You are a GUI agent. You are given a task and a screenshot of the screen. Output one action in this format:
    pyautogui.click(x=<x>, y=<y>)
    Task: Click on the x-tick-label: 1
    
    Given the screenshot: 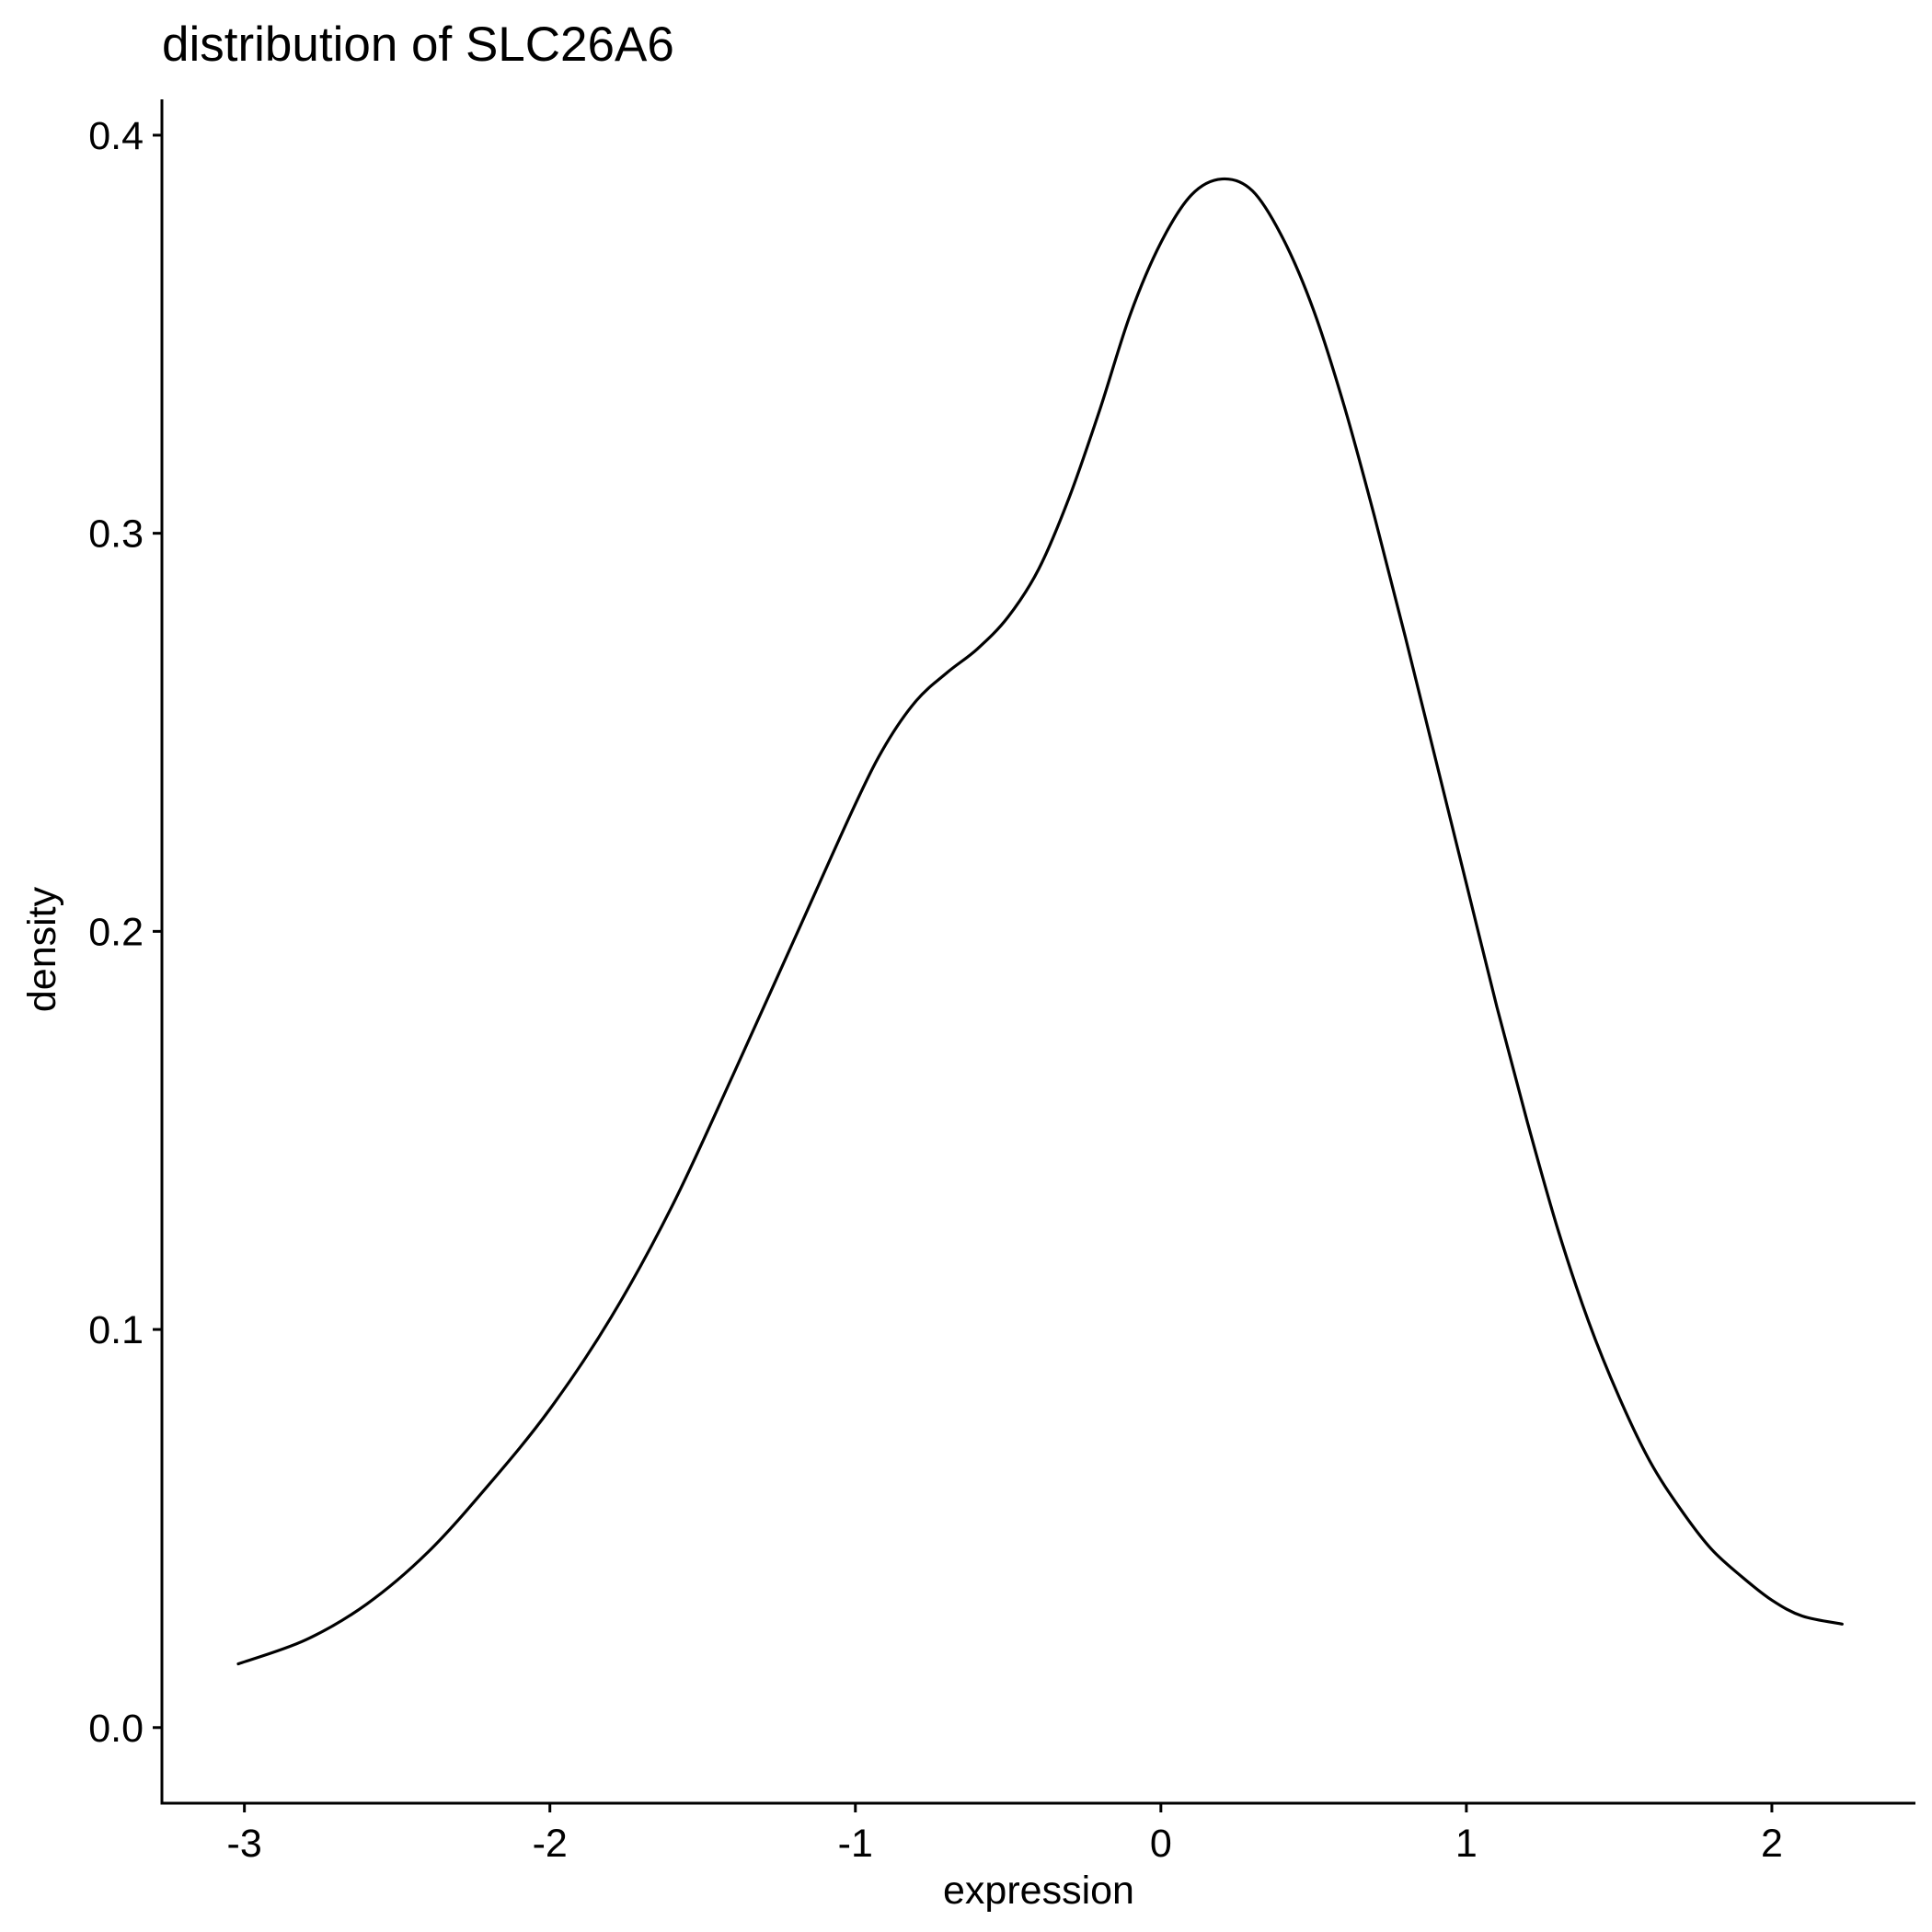 What is the action you would take?
    pyautogui.click(x=1466, y=1844)
    